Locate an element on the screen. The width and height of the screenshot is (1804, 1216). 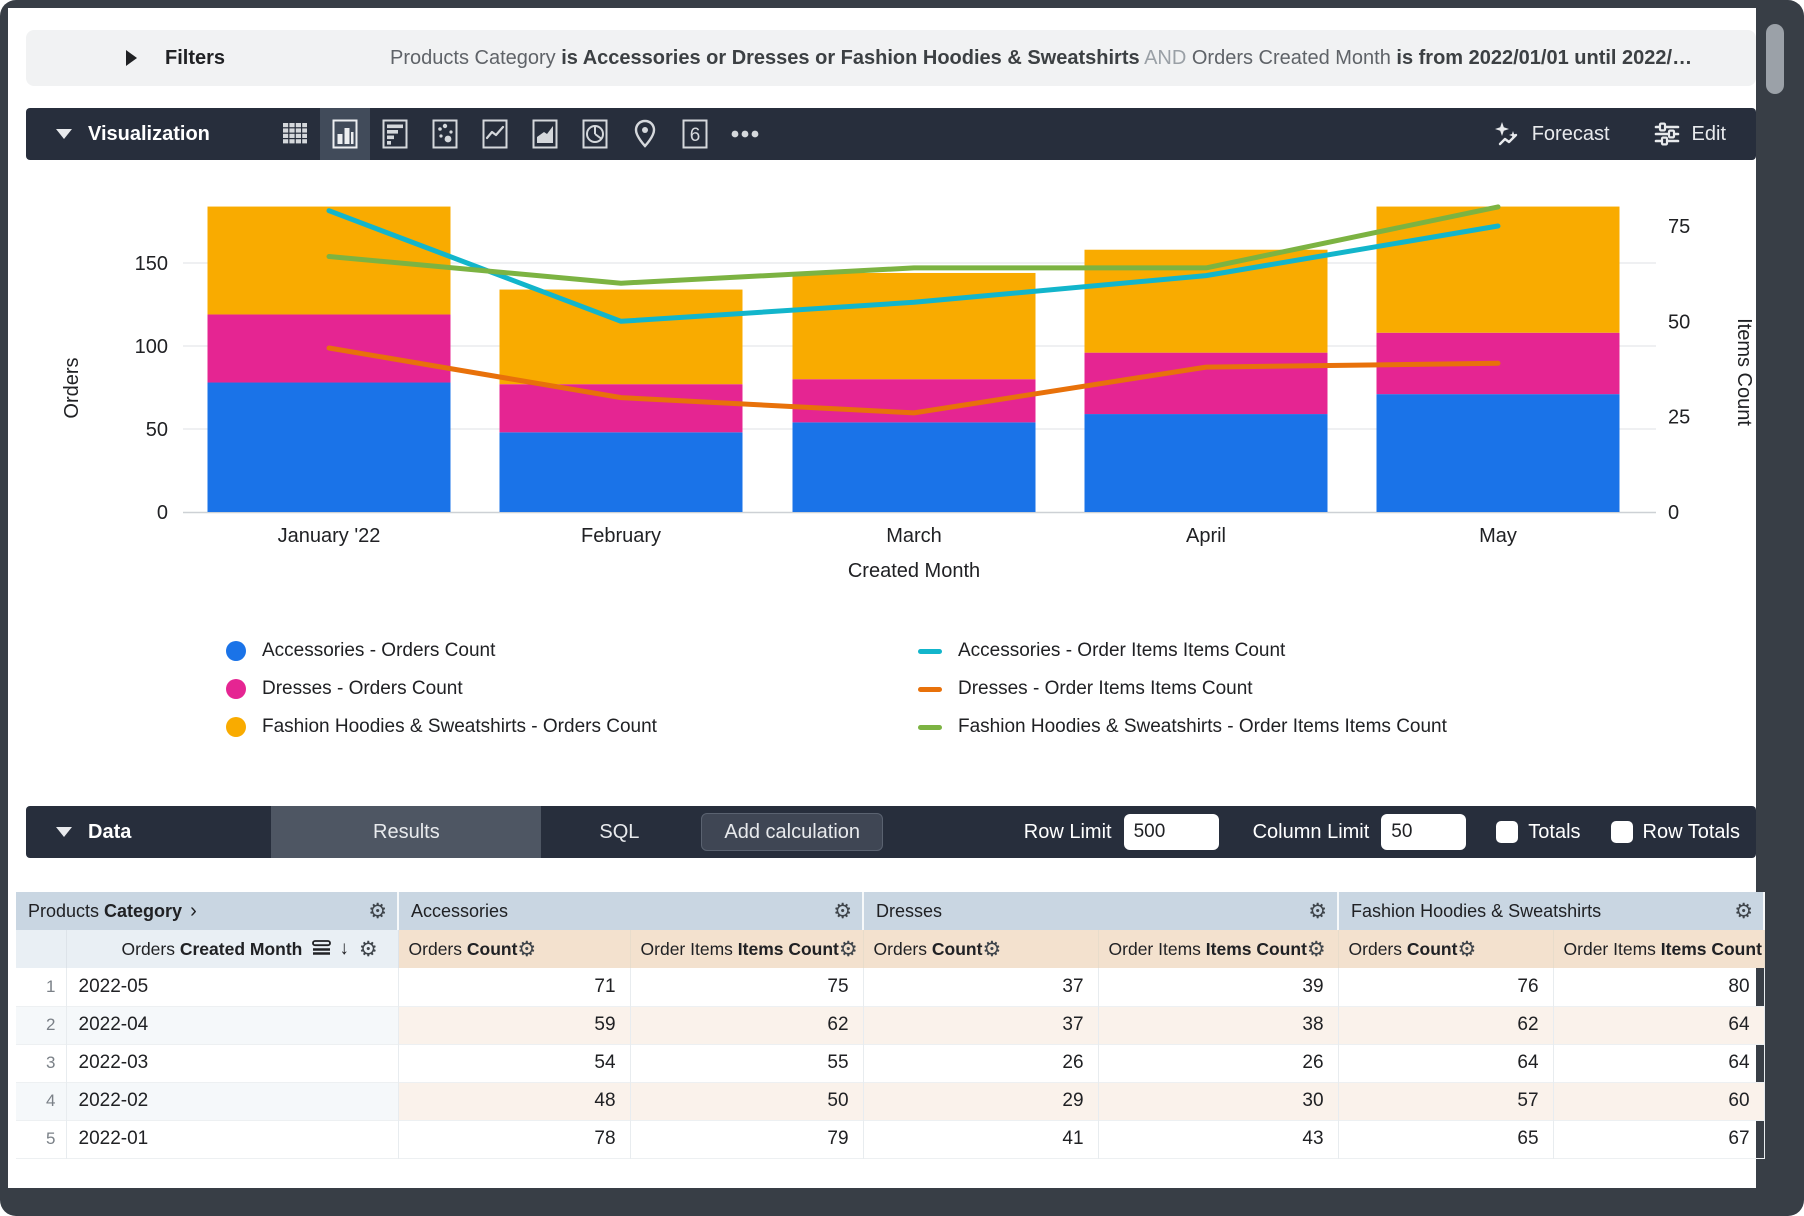
cell-value: 48 is located at coordinates (514, 1101).